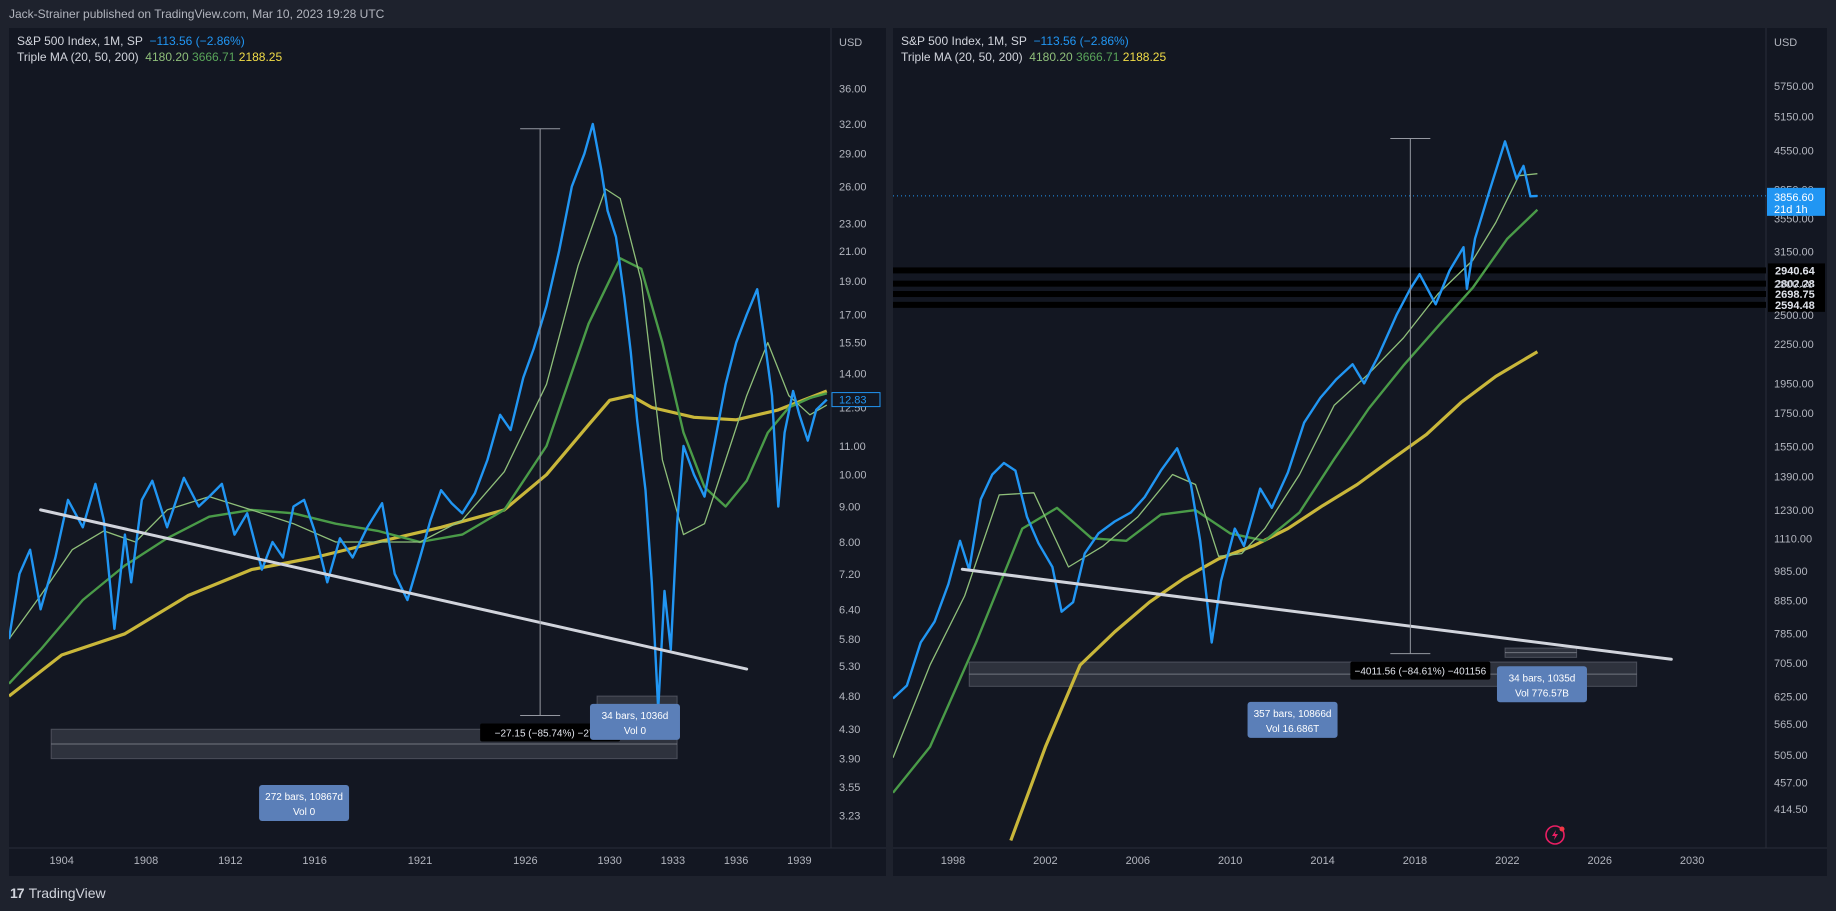 The width and height of the screenshot is (1836, 911). What do you see at coordinates (853, 344) in the screenshot?
I see `y-tick-label: 15.50` at bounding box center [853, 344].